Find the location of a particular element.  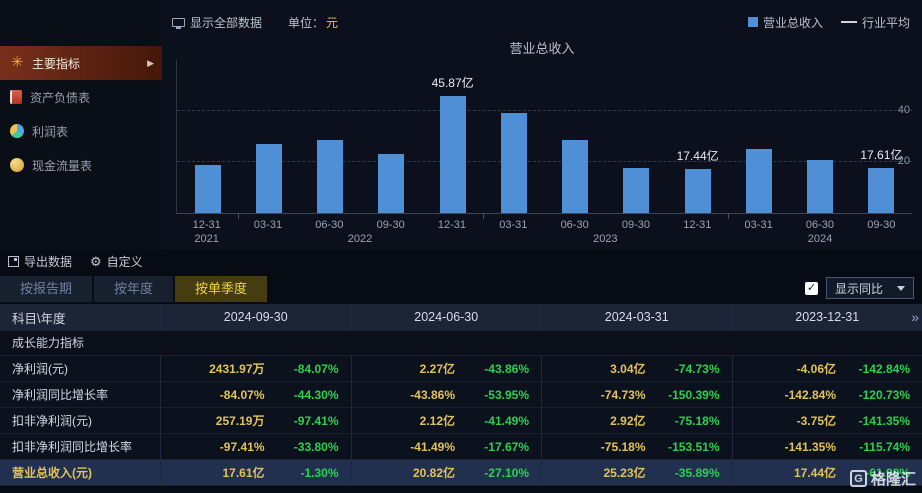

cell-value: -75.18% is located at coordinates (623, 446).